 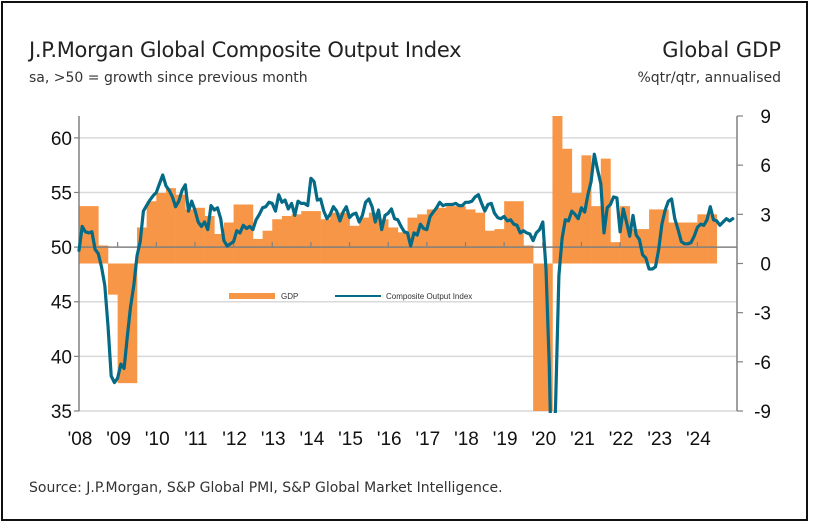 What do you see at coordinates (61, 193) in the screenshot?
I see `left-axis-tick-label: 55` at bounding box center [61, 193].